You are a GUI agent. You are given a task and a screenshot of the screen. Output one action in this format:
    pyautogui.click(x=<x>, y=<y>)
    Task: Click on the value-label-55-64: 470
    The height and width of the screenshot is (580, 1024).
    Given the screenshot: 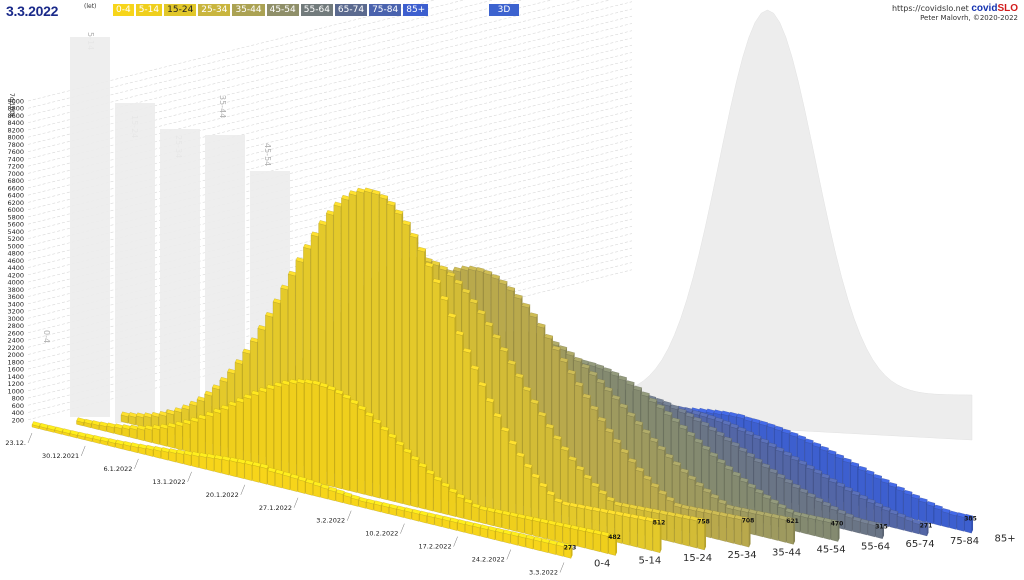 What is the action you would take?
    pyautogui.click(x=837, y=524)
    